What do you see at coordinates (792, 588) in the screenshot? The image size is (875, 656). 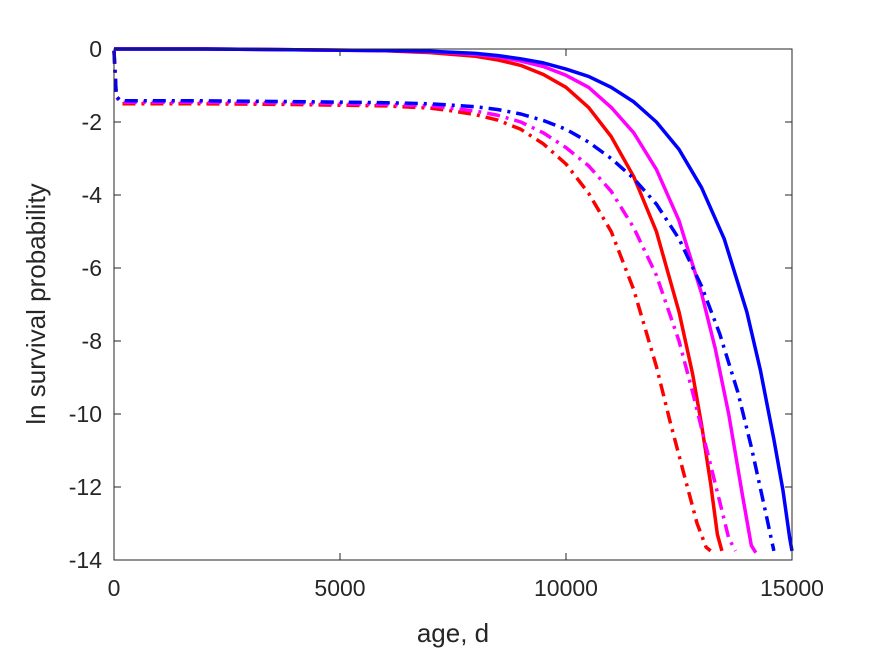 I see `x-tick-label: 15000` at bounding box center [792, 588].